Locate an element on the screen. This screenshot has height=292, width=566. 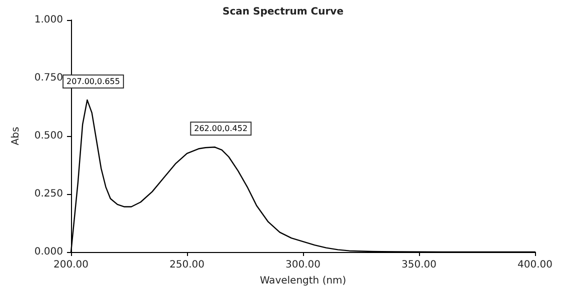
y-tick-label: 0.500 is located at coordinates (48, 136).